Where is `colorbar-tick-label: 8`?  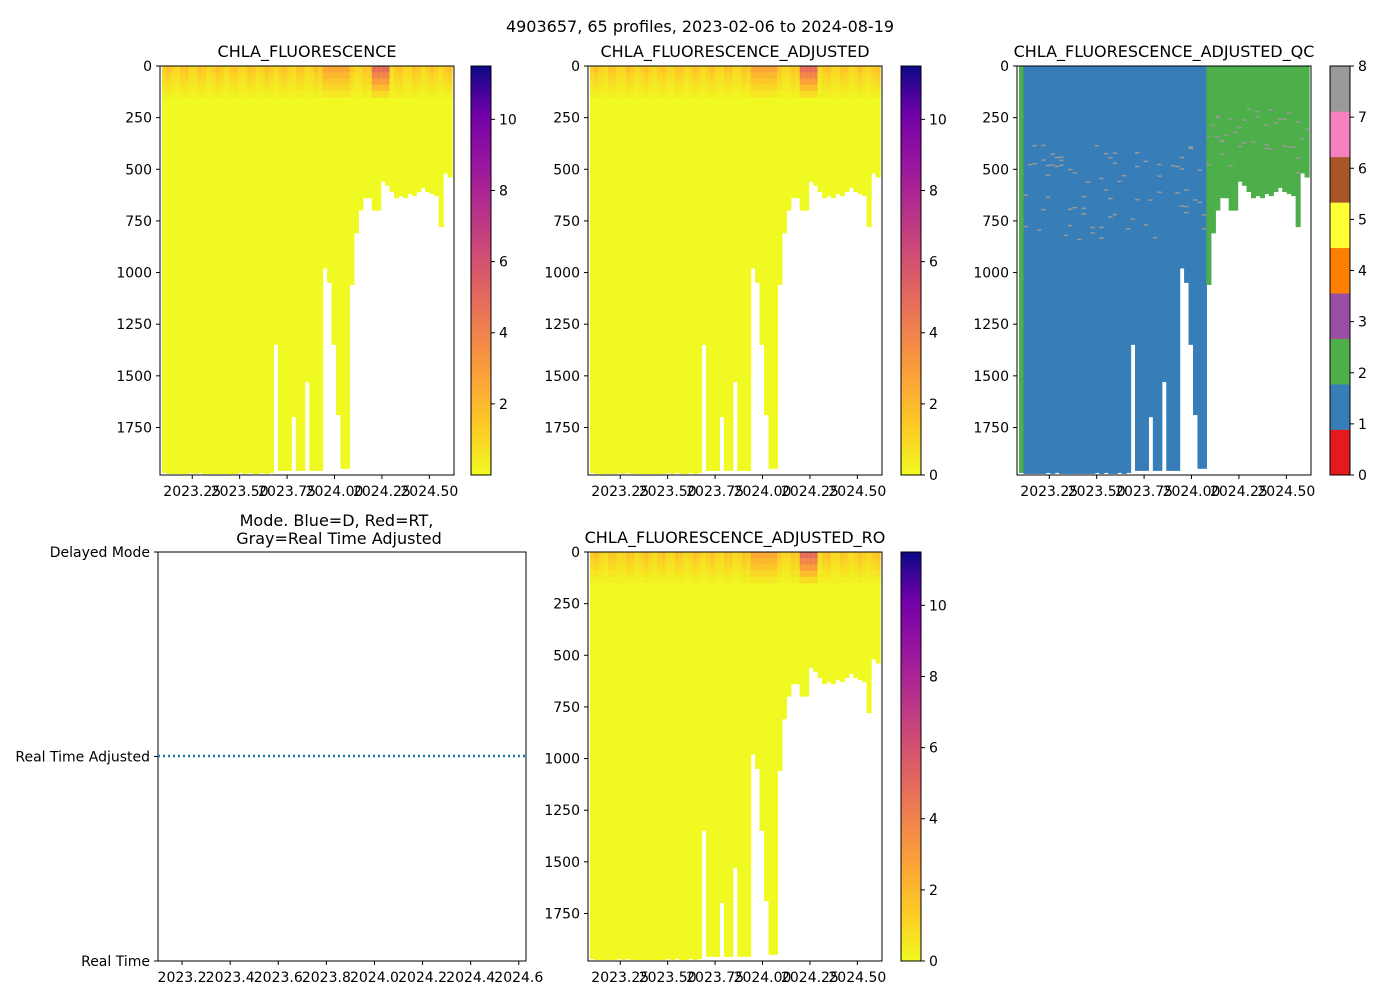
colorbar-tick-label: 8 is located at coordinates (933, 677).